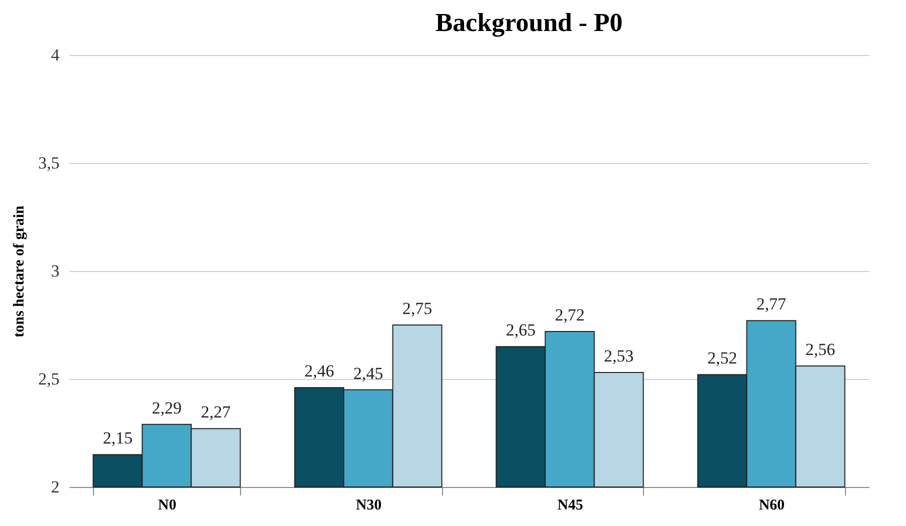  Describe the element at coordinates (49, 163) in the screenshot. I see `y-tick-label: 3,5` at that location.